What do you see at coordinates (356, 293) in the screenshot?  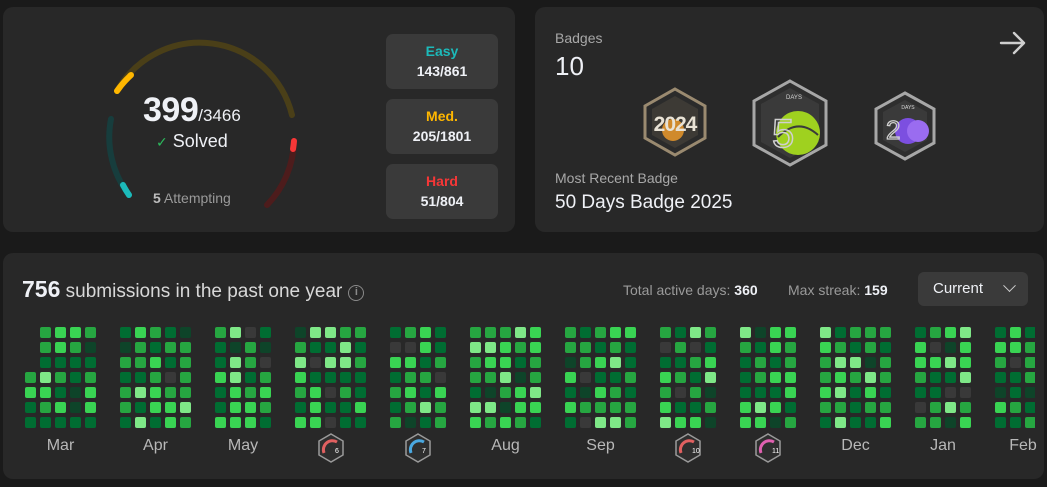 I see `info-icon: i` at bounding box center [356, 293].